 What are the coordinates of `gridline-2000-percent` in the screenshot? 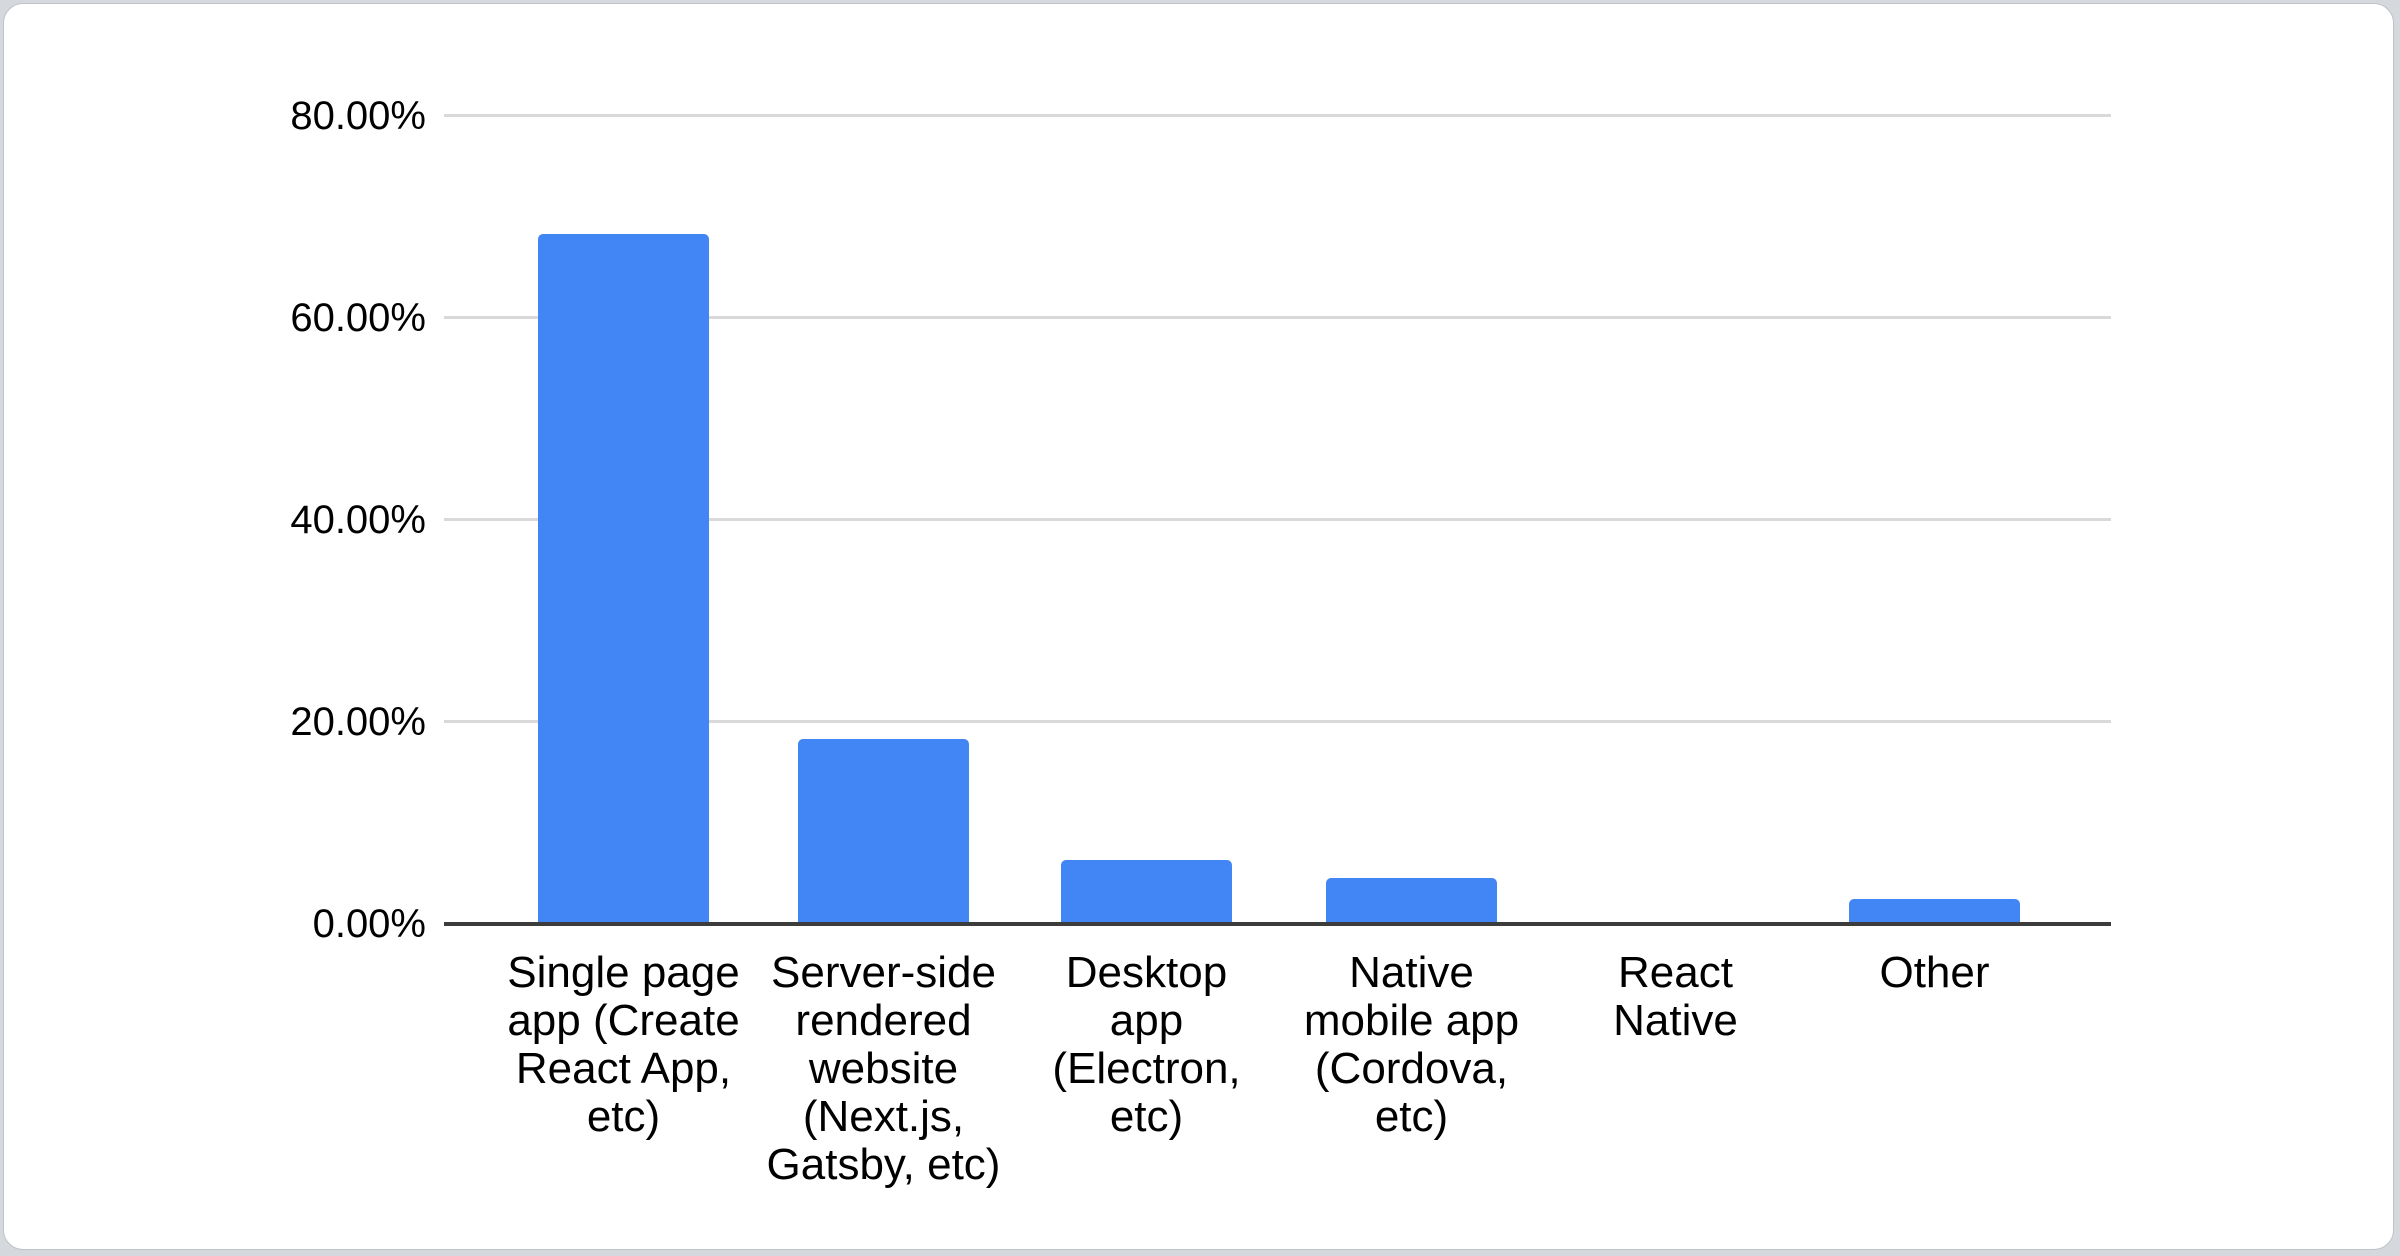 It's located at (1277, 721).